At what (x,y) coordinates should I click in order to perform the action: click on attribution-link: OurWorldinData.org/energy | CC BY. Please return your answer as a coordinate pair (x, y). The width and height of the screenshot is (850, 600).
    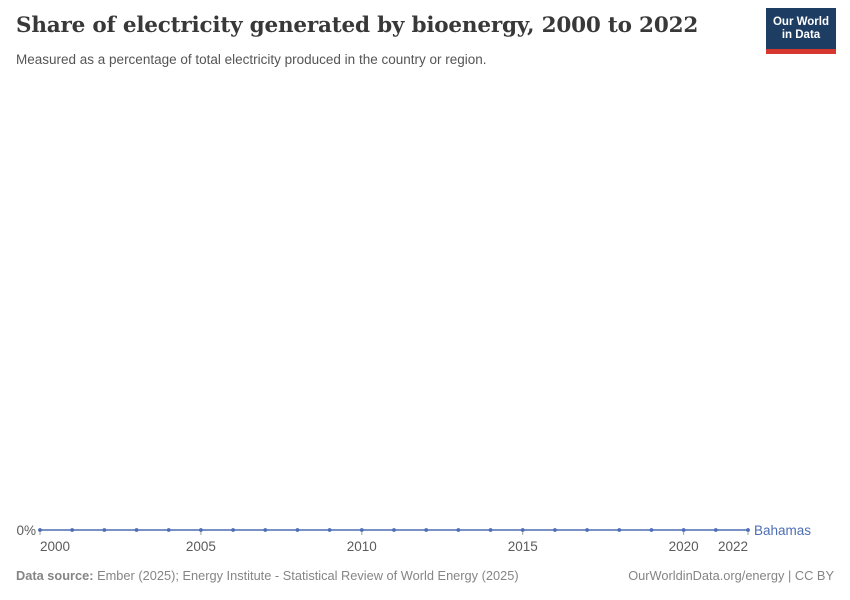
    Looking at the image, I should click on (731, 575).